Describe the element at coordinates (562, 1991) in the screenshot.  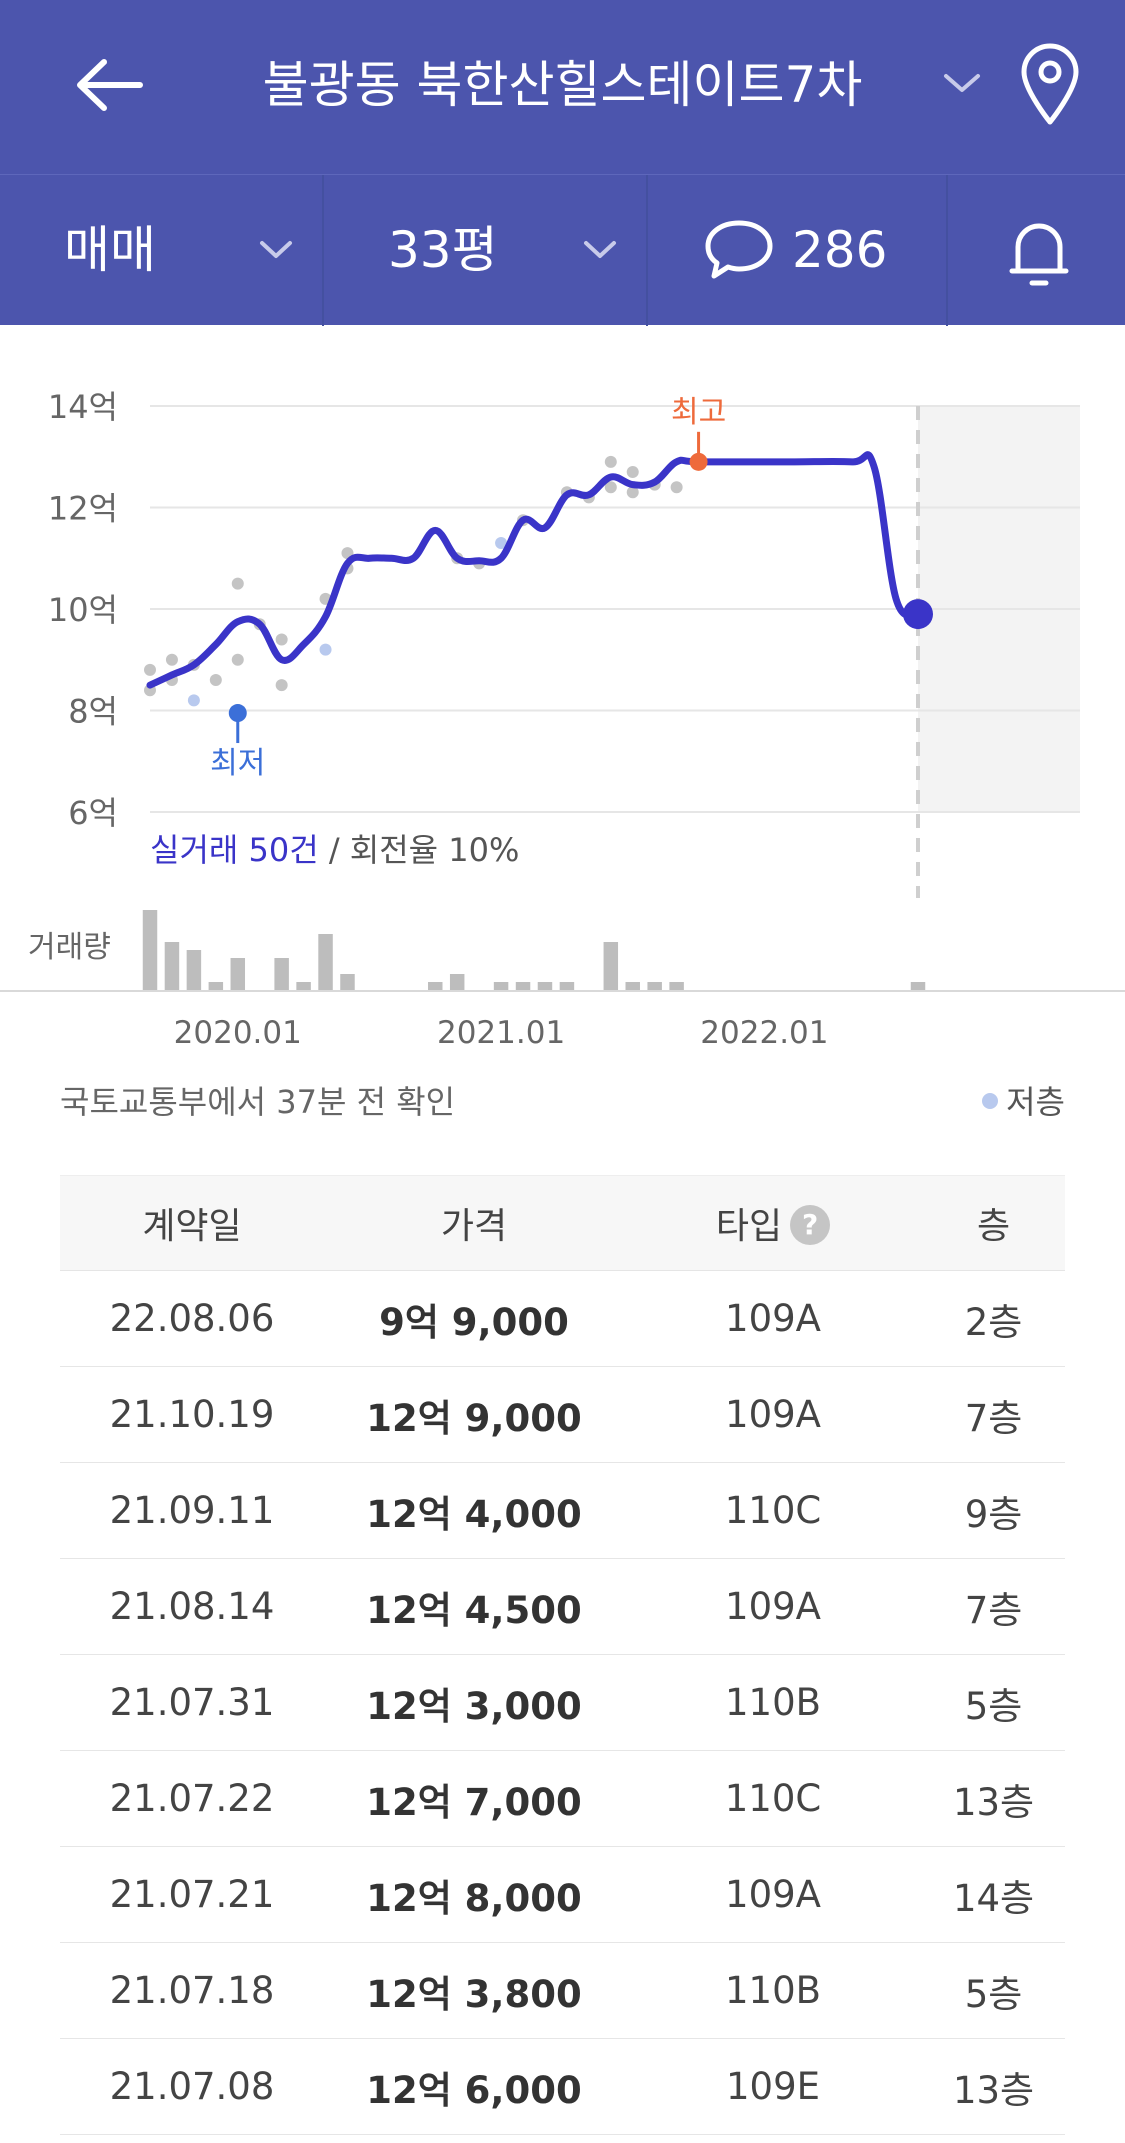
I see `table-row: 21.07.18 12억 3,800 110B 5층` at that location.